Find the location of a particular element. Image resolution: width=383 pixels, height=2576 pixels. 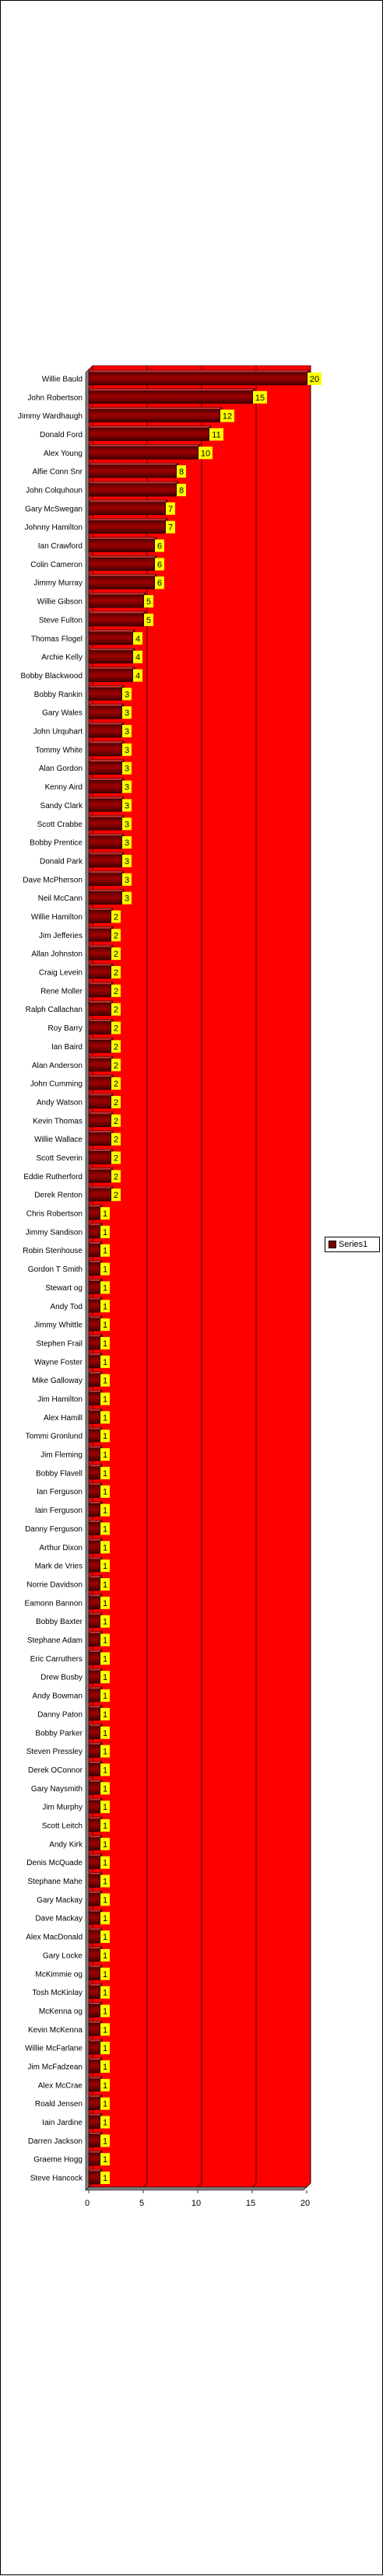

category-label: Ralph Callachan is located at coordinates (55, 1010).